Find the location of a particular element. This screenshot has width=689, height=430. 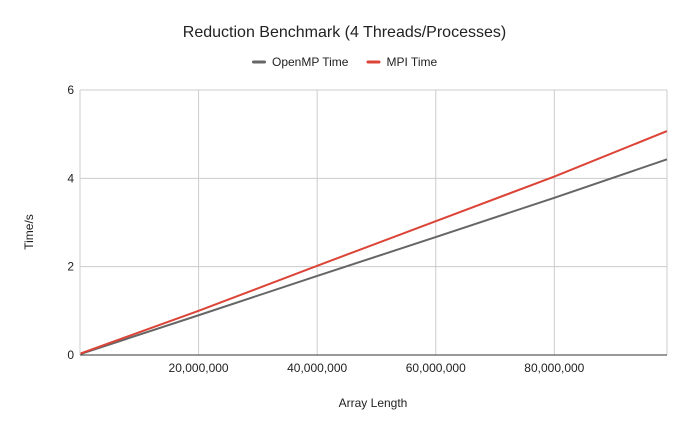

x-tick-label: 40,000,000 is located at coordinates (317, 368).